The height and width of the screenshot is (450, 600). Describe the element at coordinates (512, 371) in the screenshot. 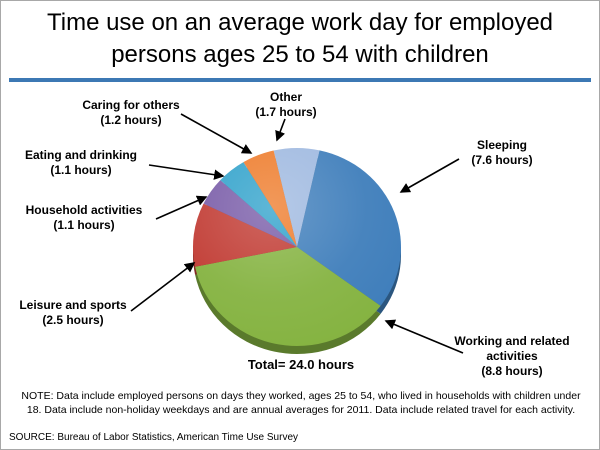

I see `callout-working-value: (8.8 hours)` at that location.